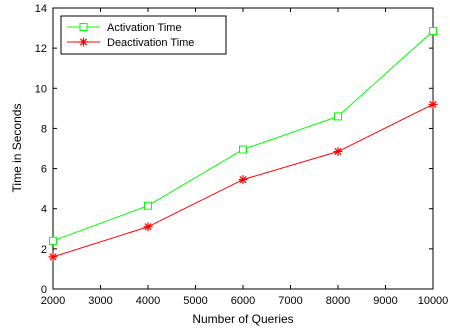  I want to click on y-tick-label: 4, so click(44, 210).